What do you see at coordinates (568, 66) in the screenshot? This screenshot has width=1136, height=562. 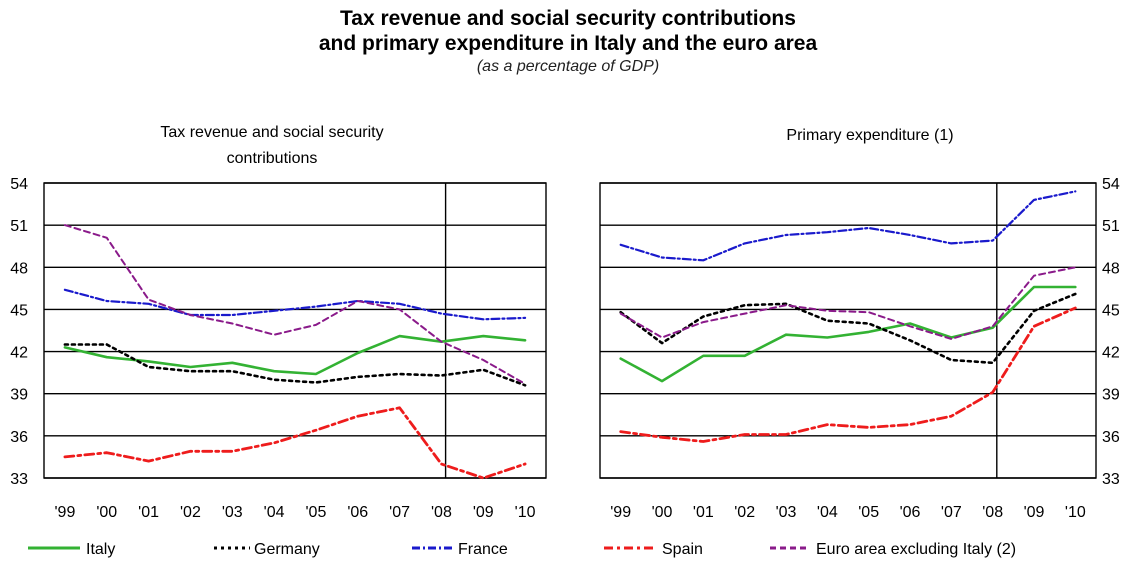 I see `chart-subtitle: (as a percentage of GDP)` at bounding box center [568, 66].